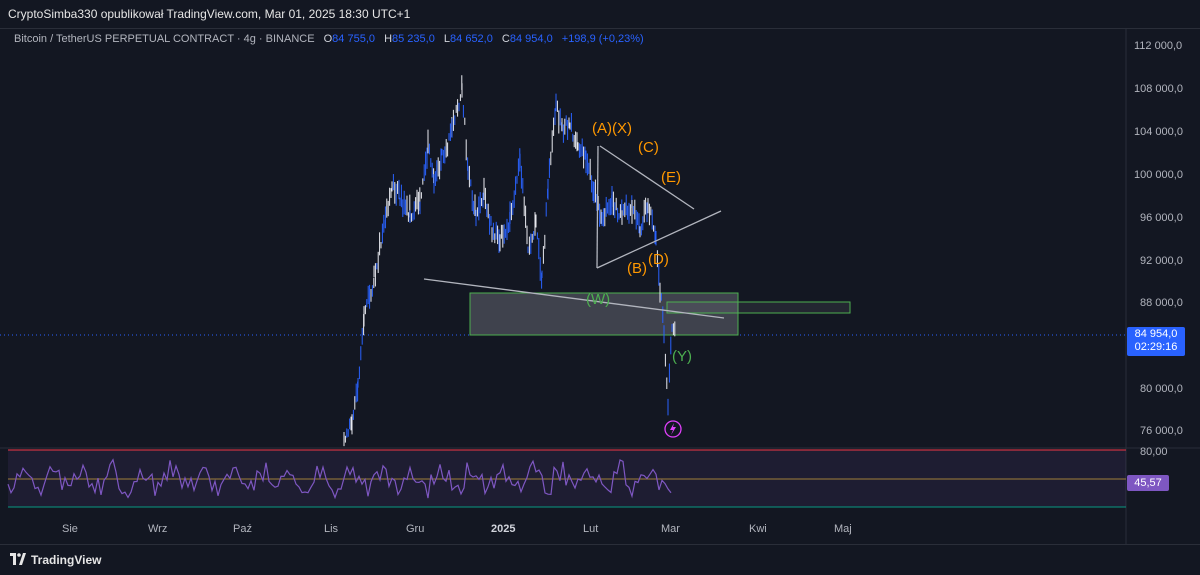 Image resolution: width=1200 pixels, height=575 pixels. What do you see at coordinates (1158, 175) in the screenshot?
I see `price-tick: 100 000,0` at bounding box center [1158, 175].